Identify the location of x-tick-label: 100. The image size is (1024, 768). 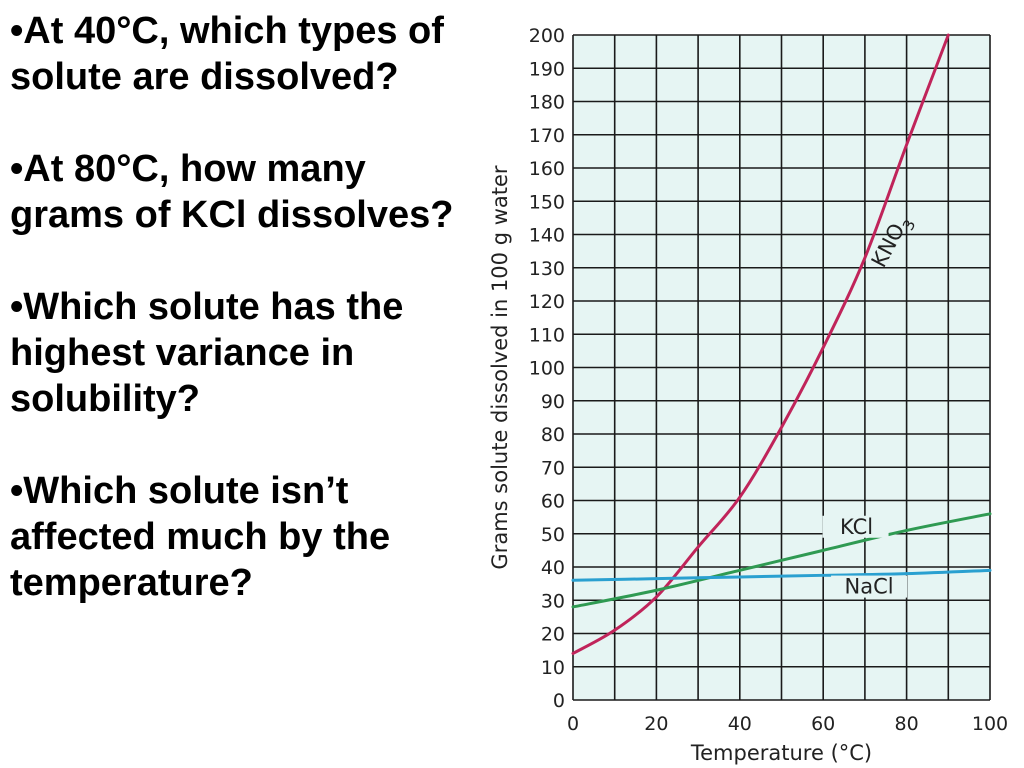
(990, 724).